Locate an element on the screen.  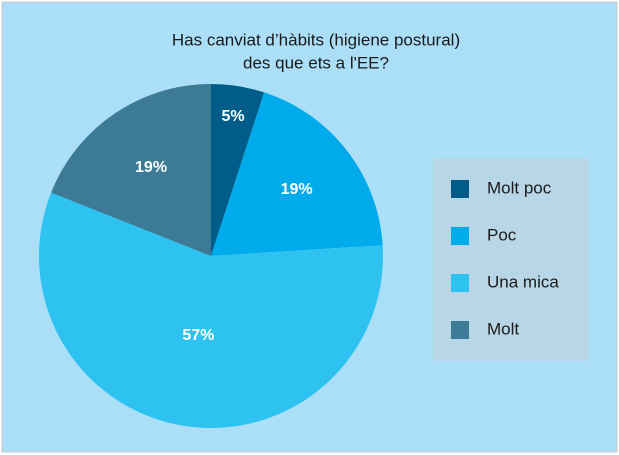
chart-title: Has canviat d’hàbits (higiene postural) is located at coordinates (316, 39).